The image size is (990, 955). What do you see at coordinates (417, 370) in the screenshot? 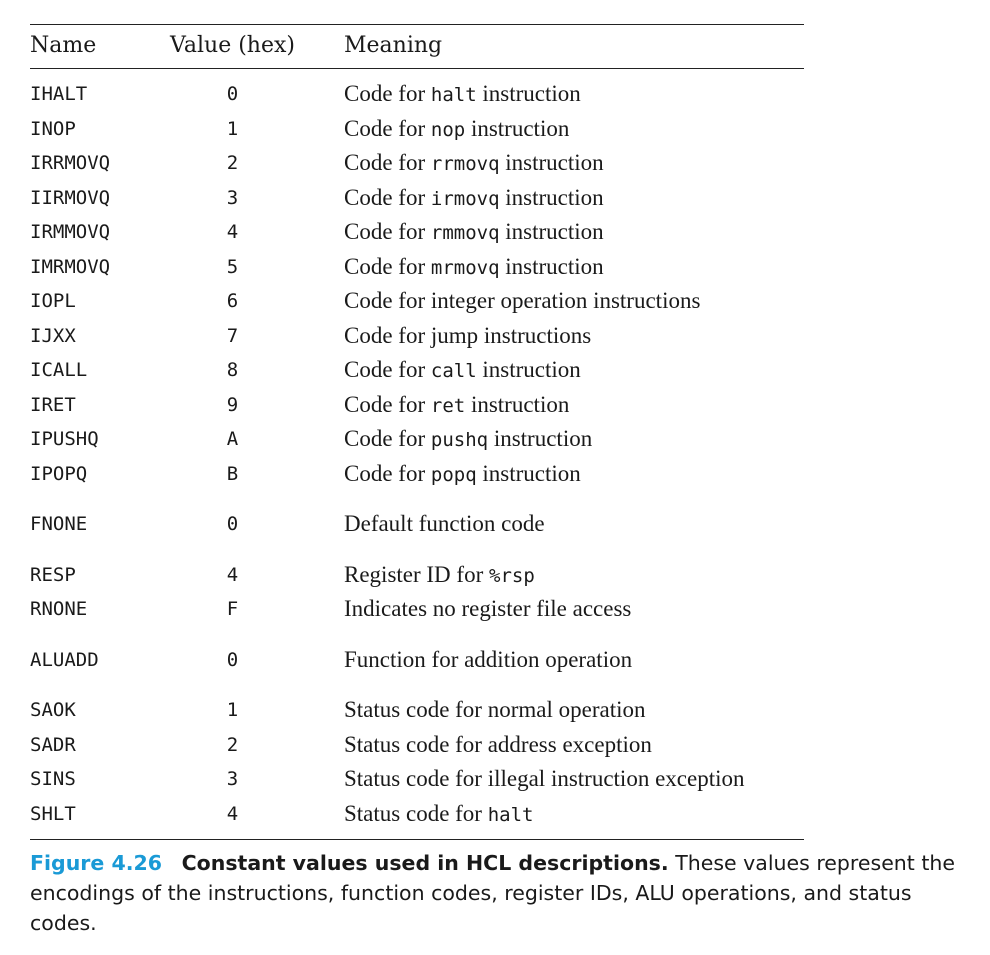
I see `table-row: ICALL 8 Code for call instruction` at bounding box center [417, 370].